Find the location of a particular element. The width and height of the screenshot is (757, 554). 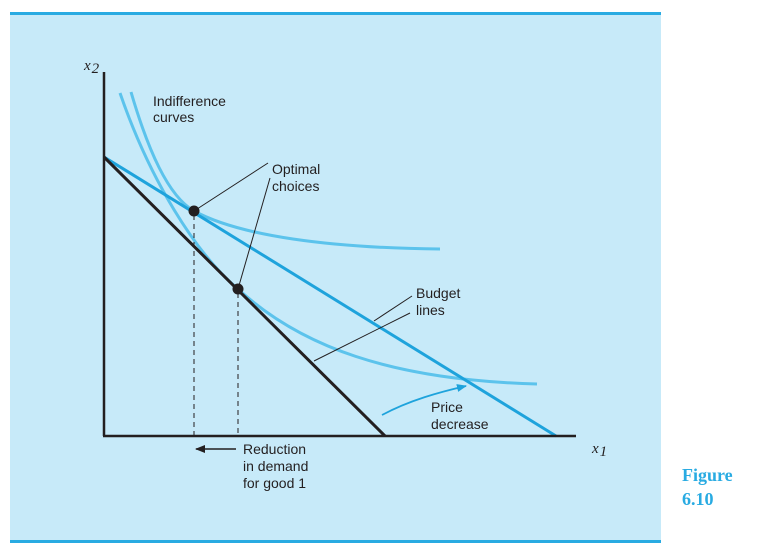

figure-number: 6.10 is located at coordinates (698, 499).